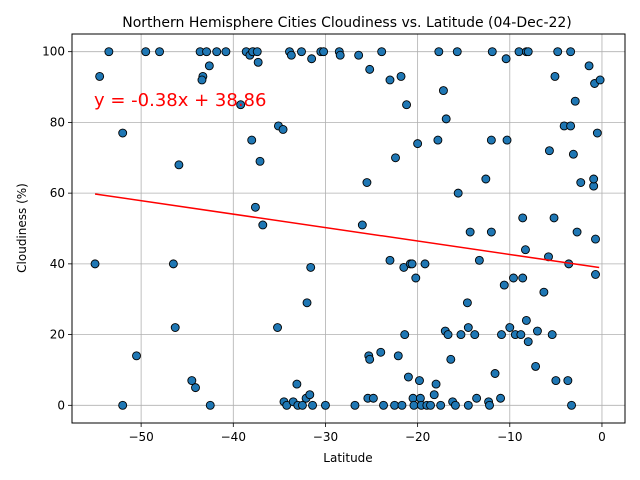 The width and height of the screenshot is (640, 480). What do you see at coordinates (57, 228) in the screenshot?
I see `y-axis-ticks: 0 20 40 60 80 100` at bounding box center [57, 228].